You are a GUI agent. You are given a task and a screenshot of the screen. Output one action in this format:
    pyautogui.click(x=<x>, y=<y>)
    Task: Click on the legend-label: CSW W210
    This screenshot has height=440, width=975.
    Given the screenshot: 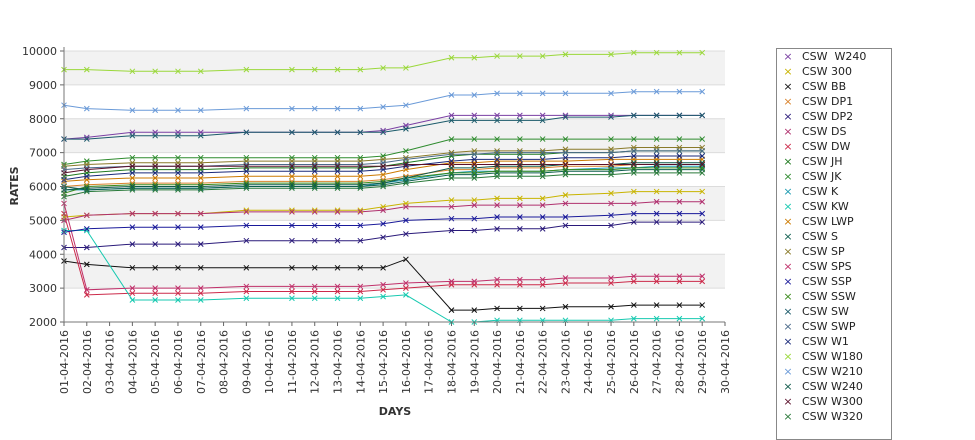 What is the action you would take?
    pyautogui.click(x=832, y=371)
    